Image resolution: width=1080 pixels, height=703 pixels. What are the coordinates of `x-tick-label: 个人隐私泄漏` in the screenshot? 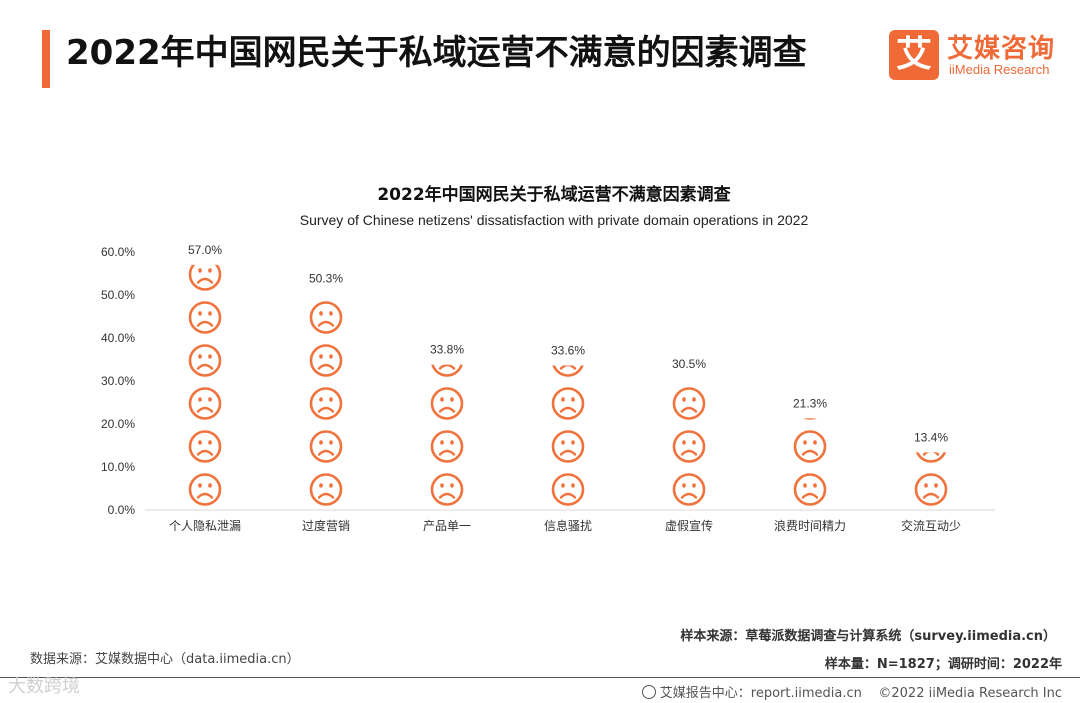 It's located at (205, 526).